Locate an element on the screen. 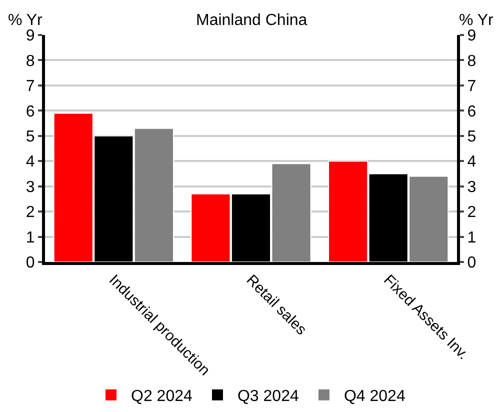 The image size is (502, 412). y-tick-label: 5 is located at coordinates (30, 137).